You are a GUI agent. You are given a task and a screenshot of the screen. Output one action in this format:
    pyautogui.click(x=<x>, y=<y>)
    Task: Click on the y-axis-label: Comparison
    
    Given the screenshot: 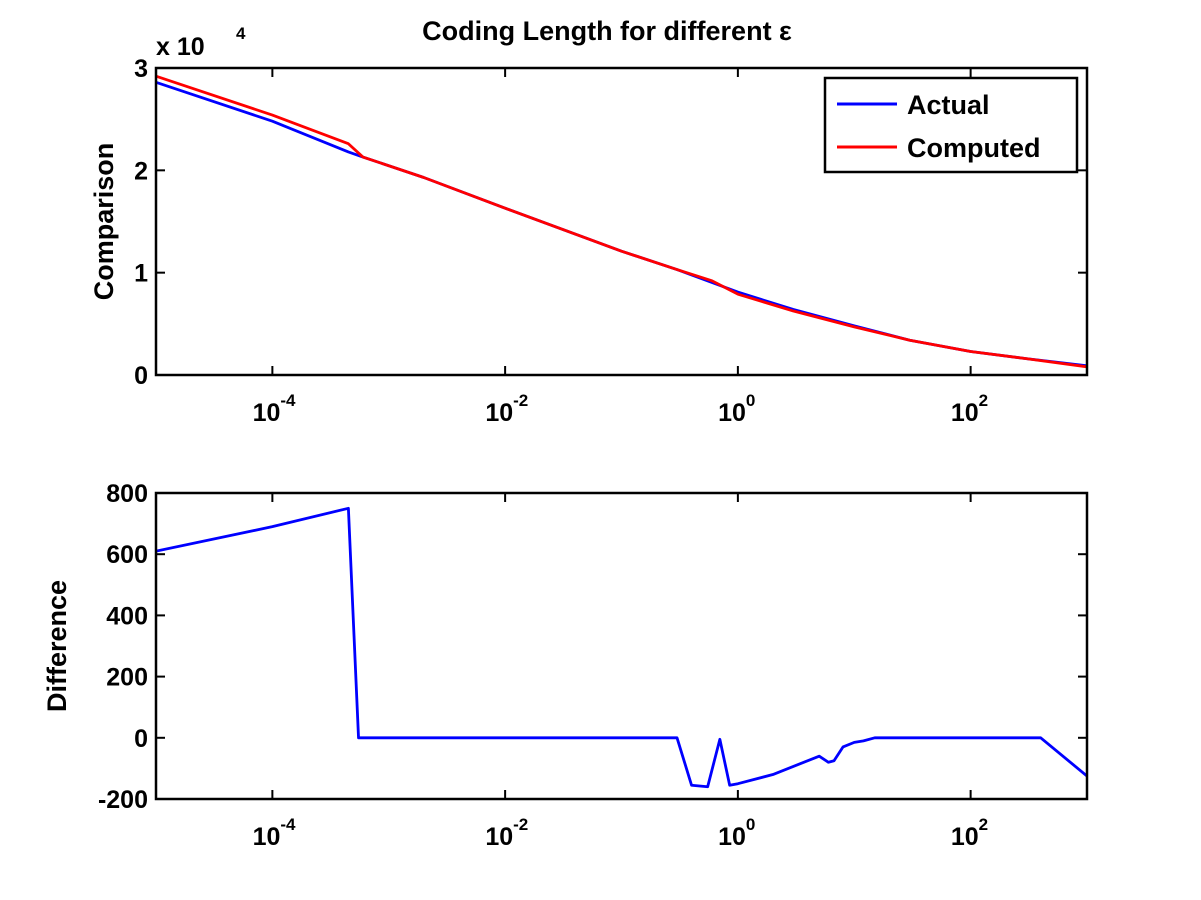 What is the action you would take?
    pyautogui.click(x=104, y=222)
    